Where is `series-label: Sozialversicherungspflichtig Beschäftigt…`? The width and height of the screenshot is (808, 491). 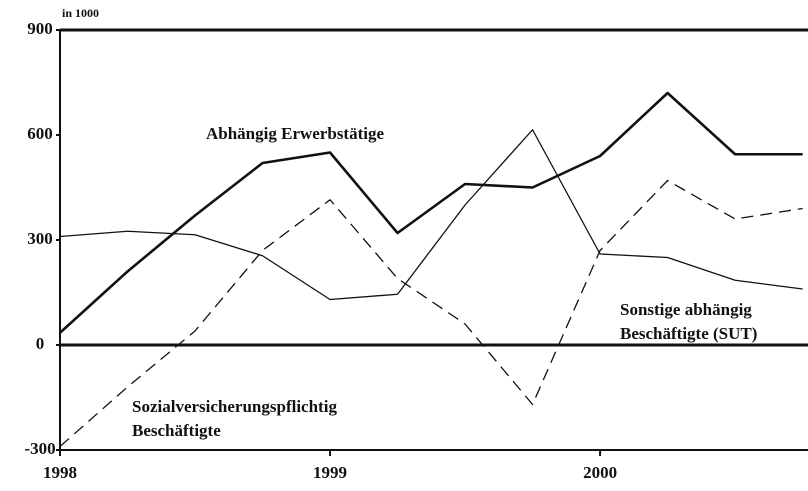
series-label: Sozialversicherungspflichtig Beschäftigt… is located at coordinates (234, 418).